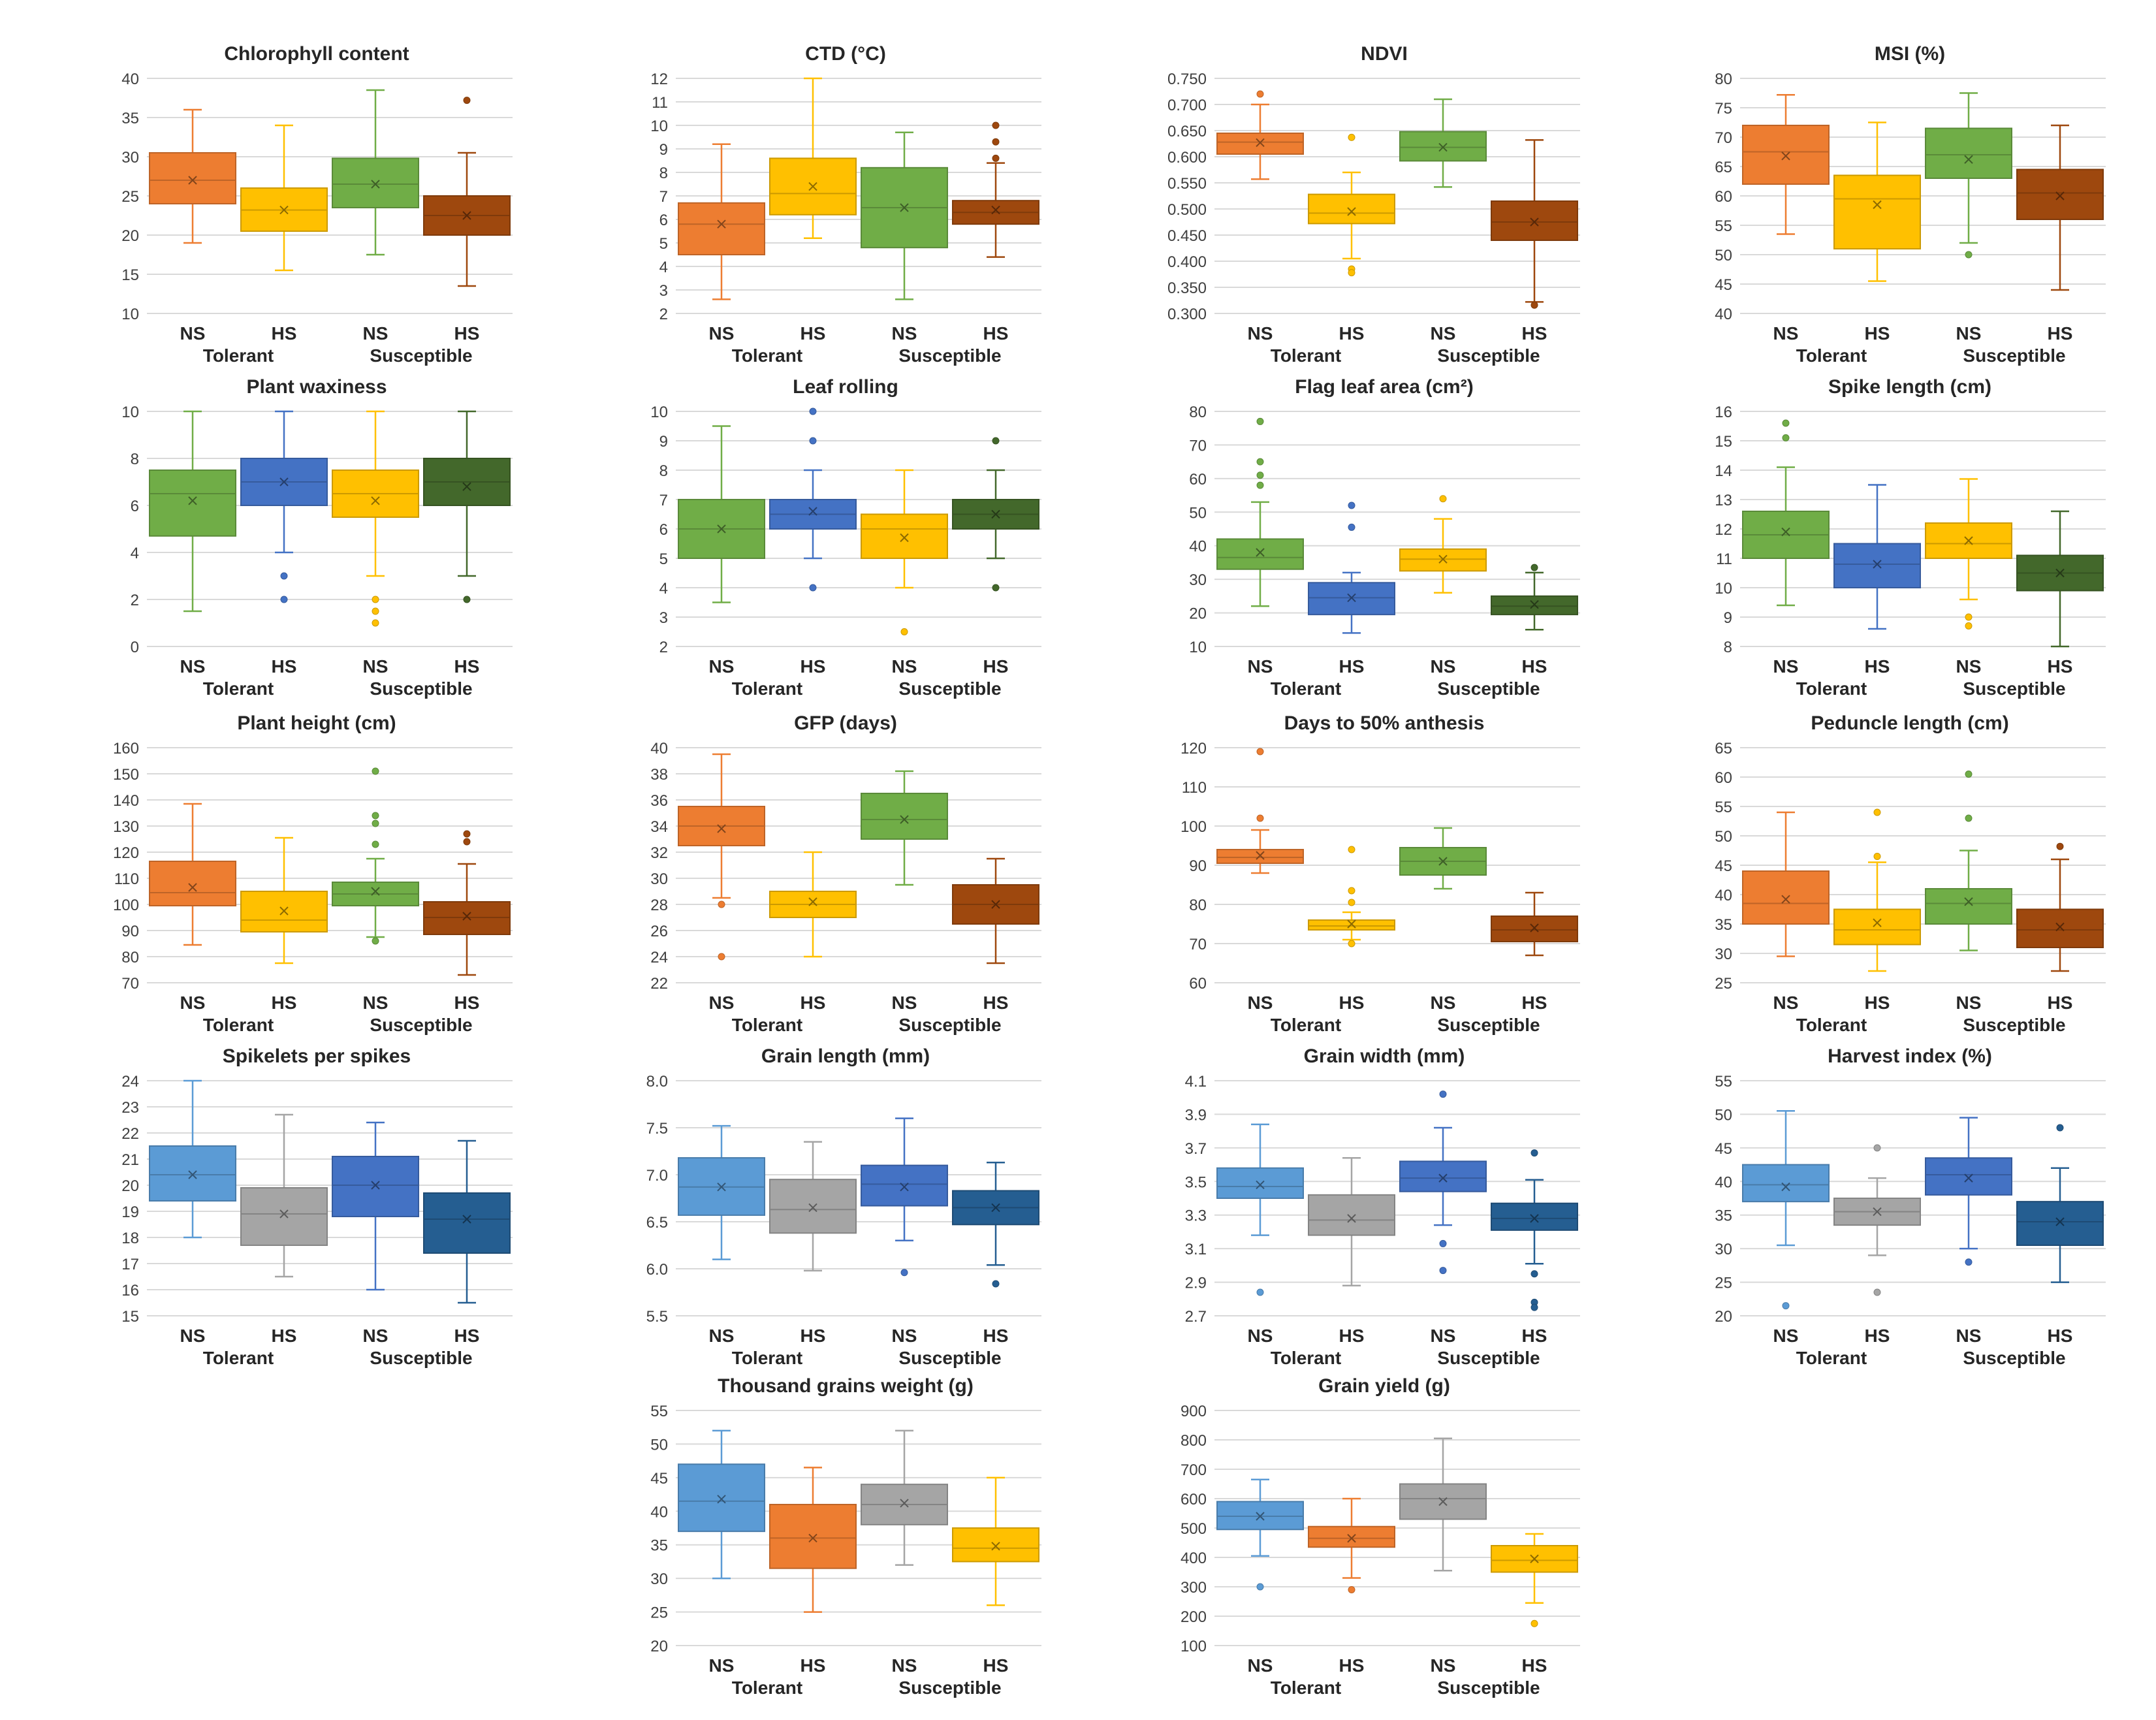 This screenshot has height=1720, width=2156. What do you see at coordinates (130, 1317) in the screenshot?
I see `y-tick-label: 15` at bounding box center [130, 1317].